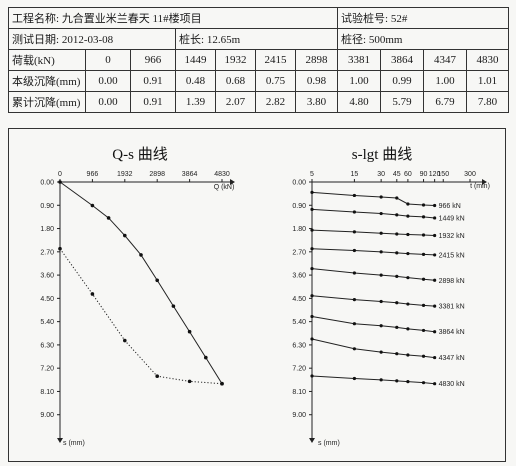 The image size is (516, 466). Describe the element at coordinates (435, 174) in the screenshot. I see `slgt-x-tick-label: 120` at that location.